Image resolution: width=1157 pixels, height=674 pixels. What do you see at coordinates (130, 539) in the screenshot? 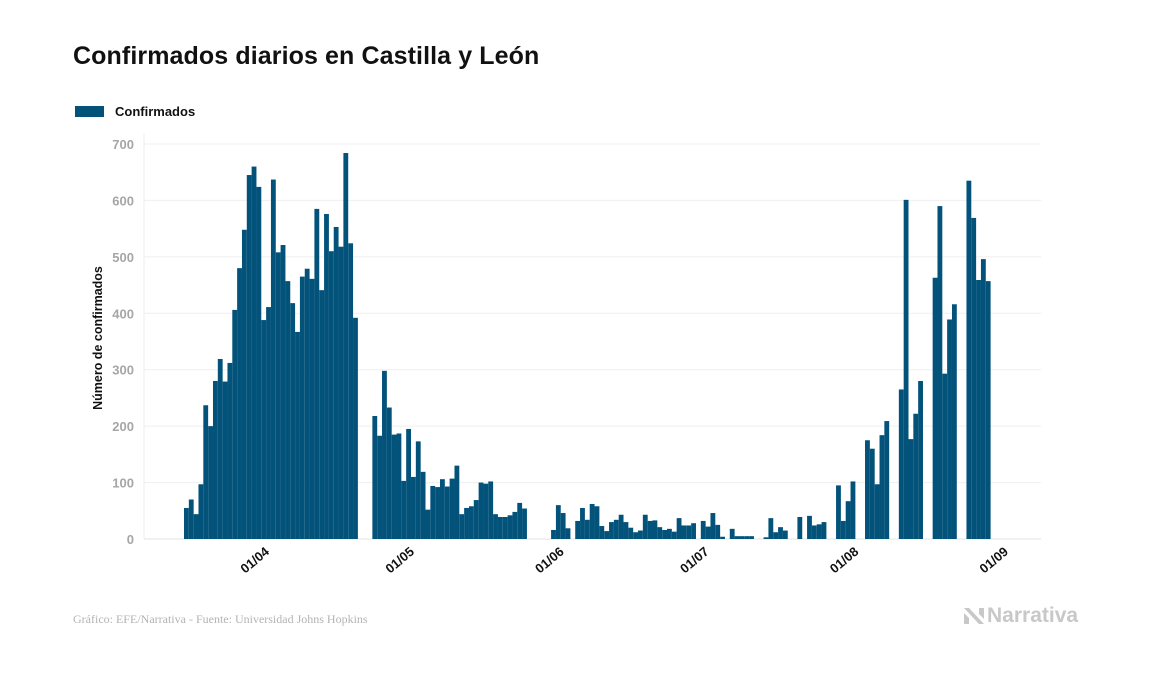
I see `y-tick-label: 0` at bounding box center [130, 539].